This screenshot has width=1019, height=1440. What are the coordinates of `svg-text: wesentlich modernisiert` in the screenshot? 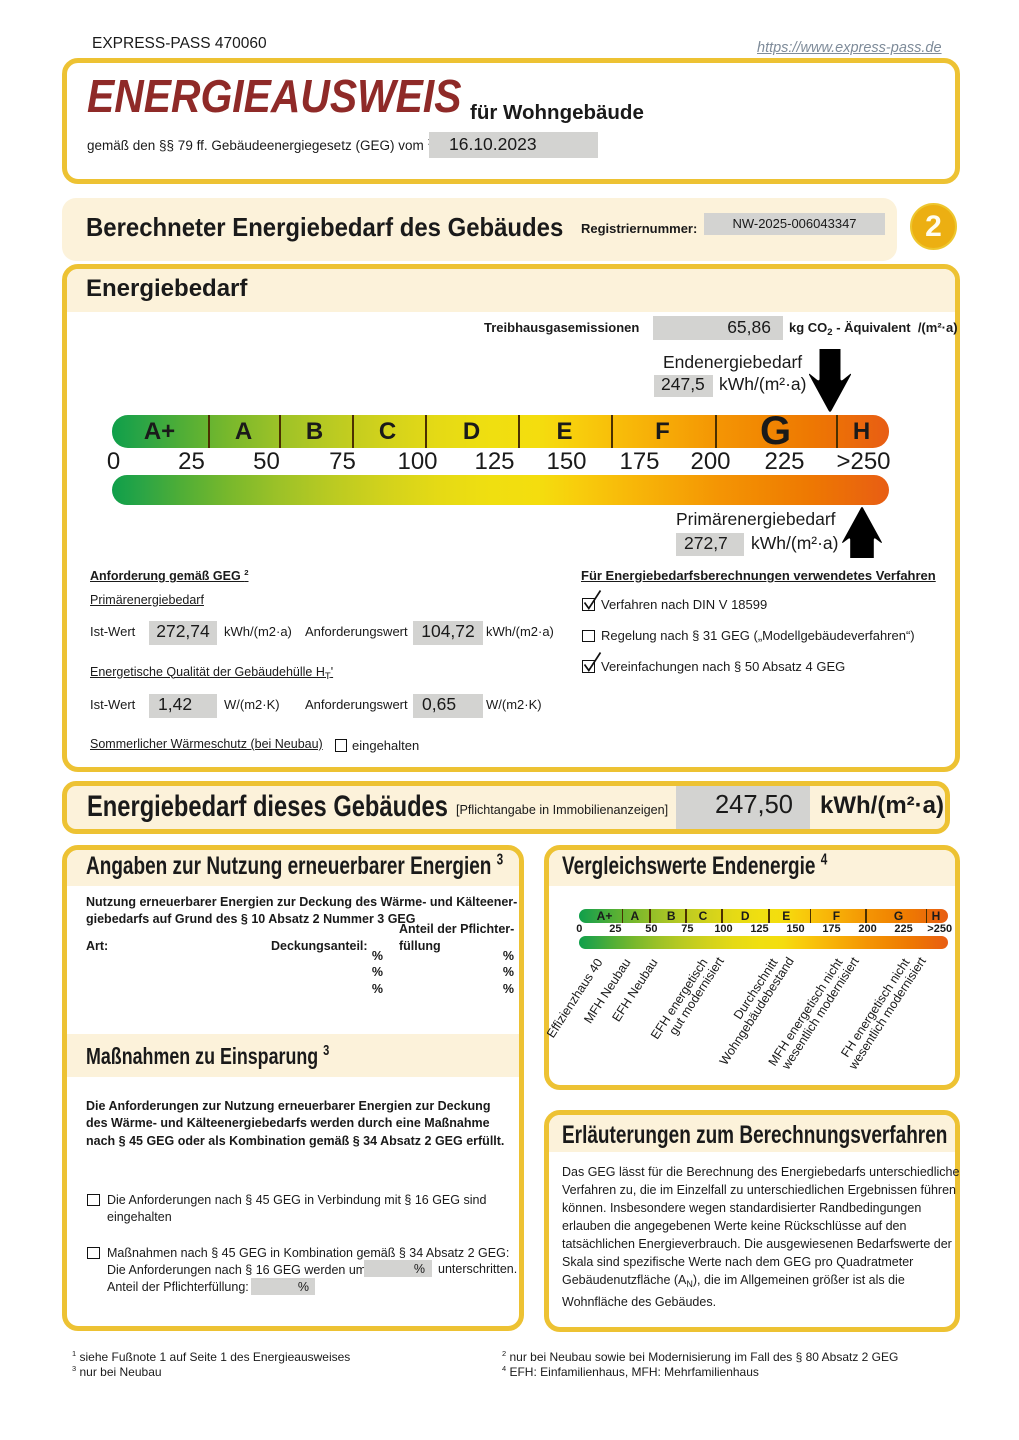 It's located at (887, 1013).